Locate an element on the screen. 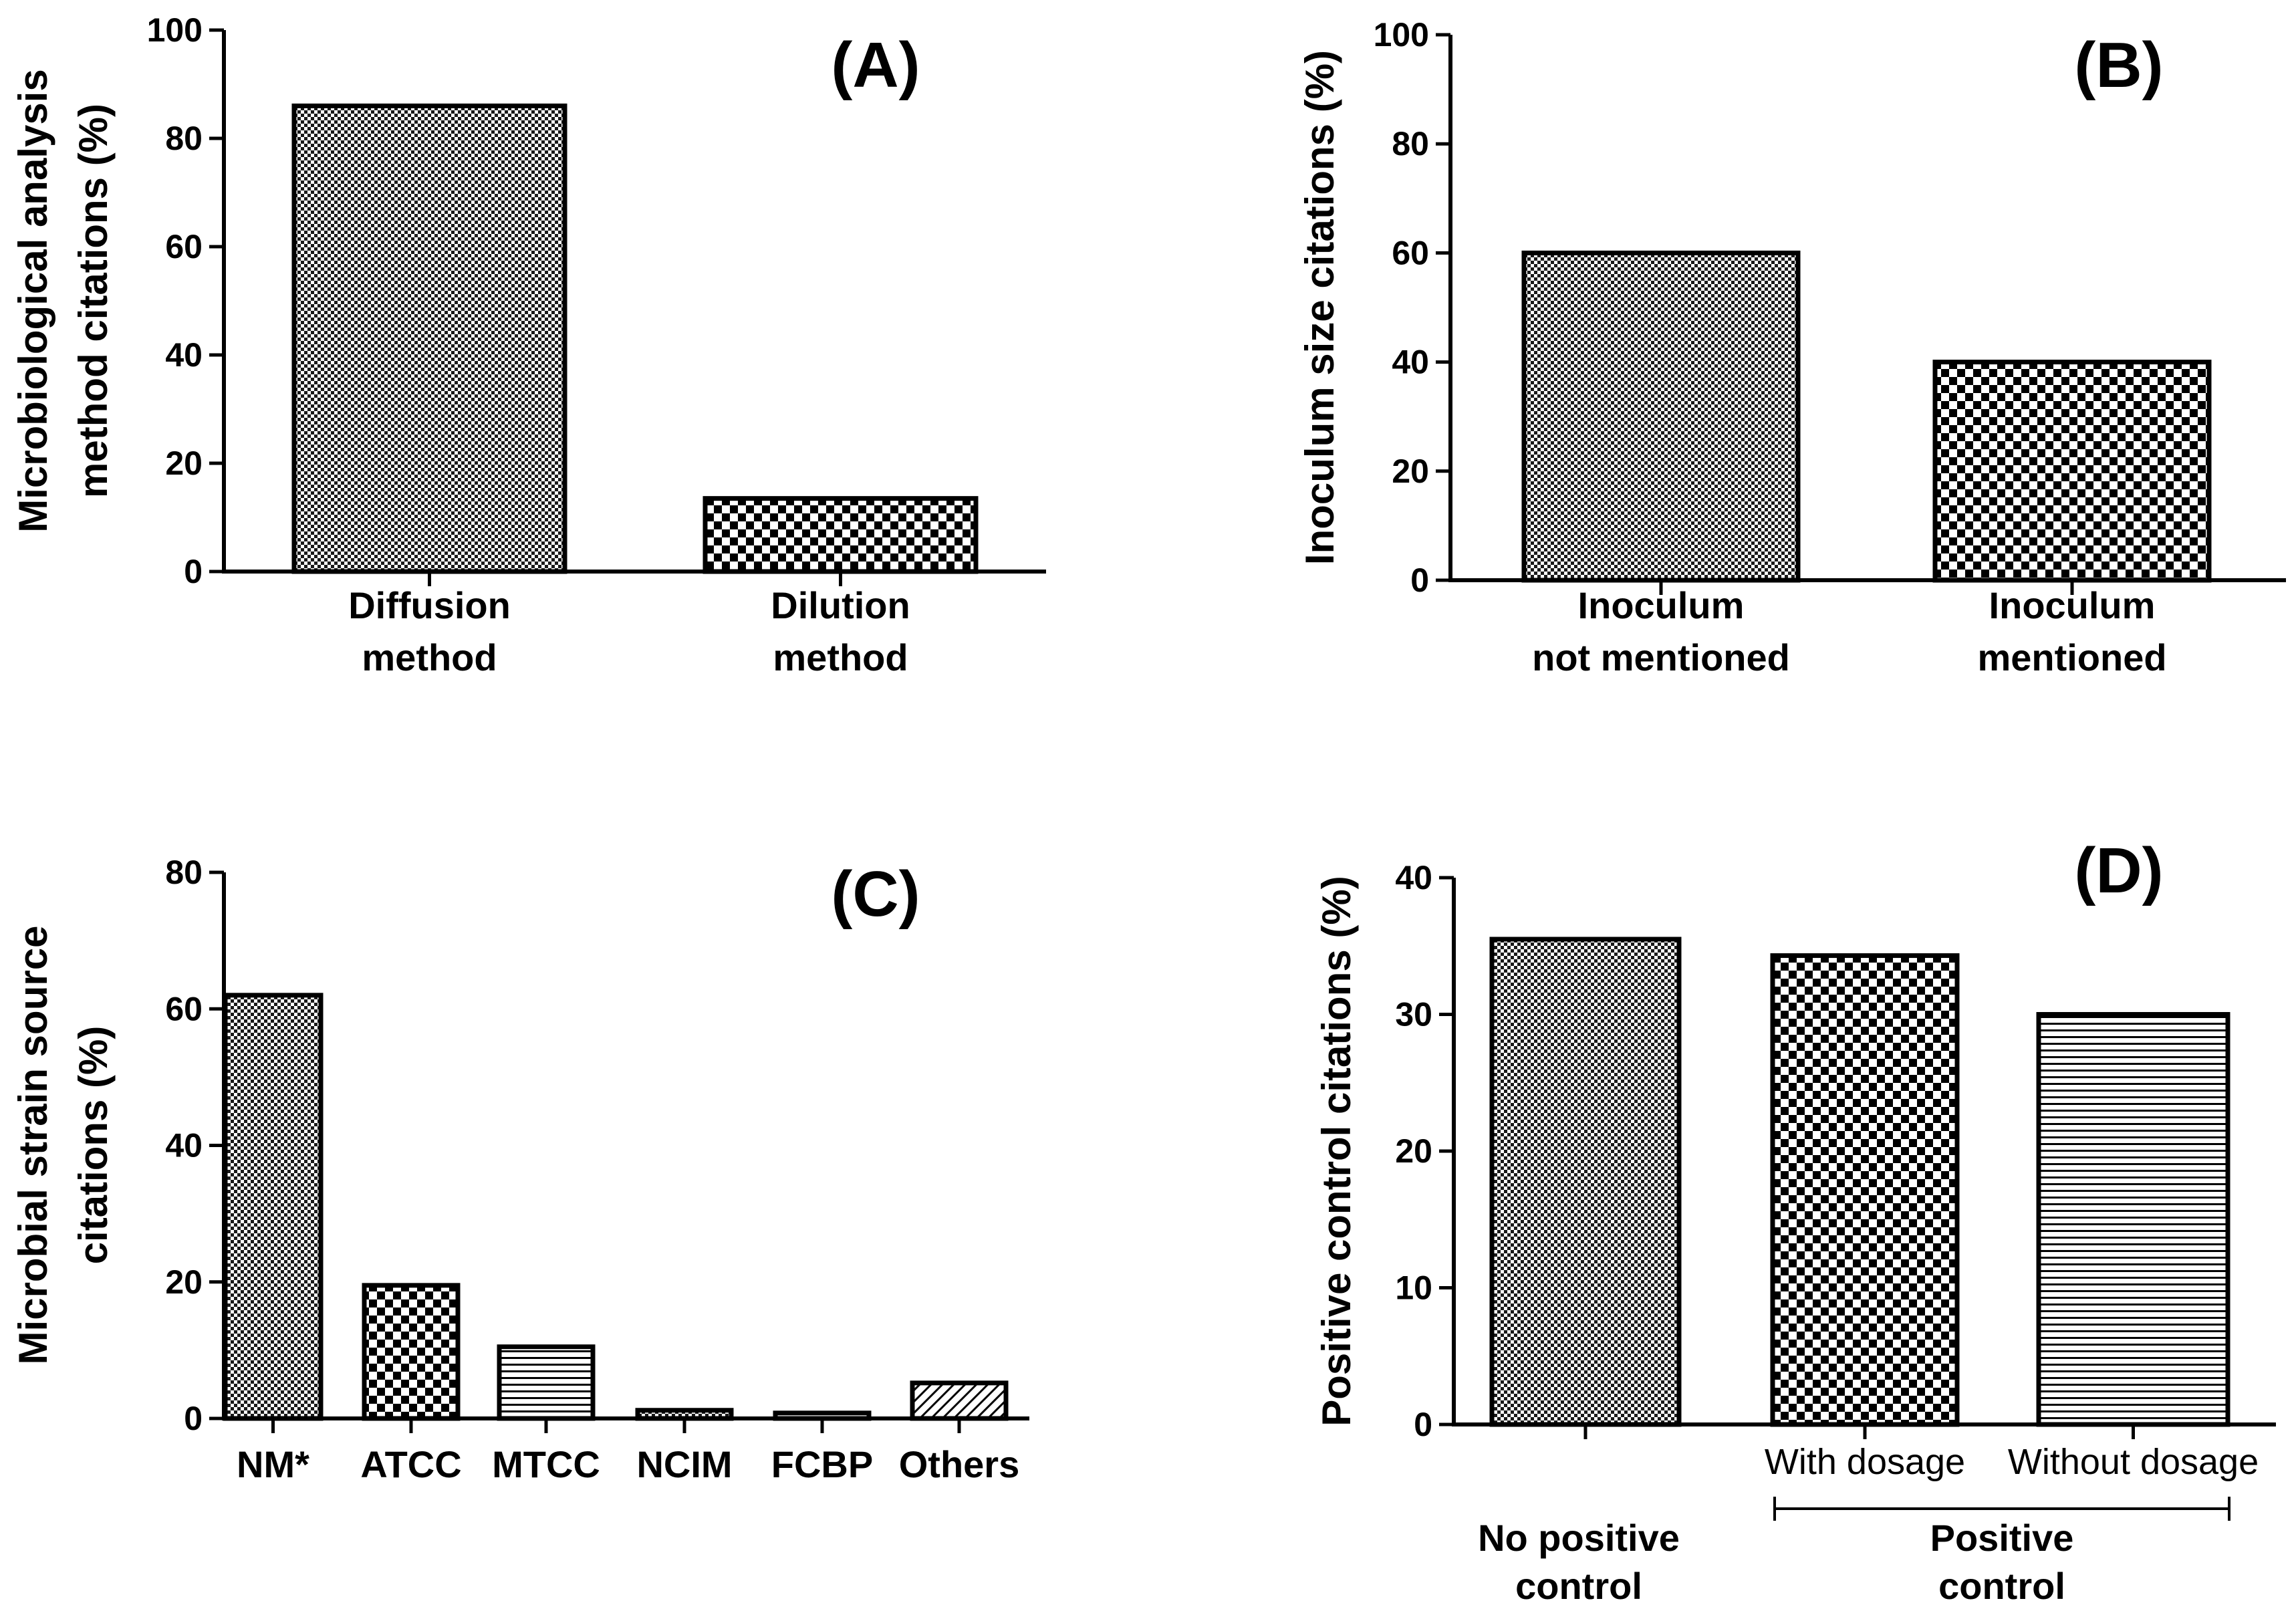 This screenshot has height=1619, width=2296. y-tick-label: 30 is located at coordinates (1413, 1014).